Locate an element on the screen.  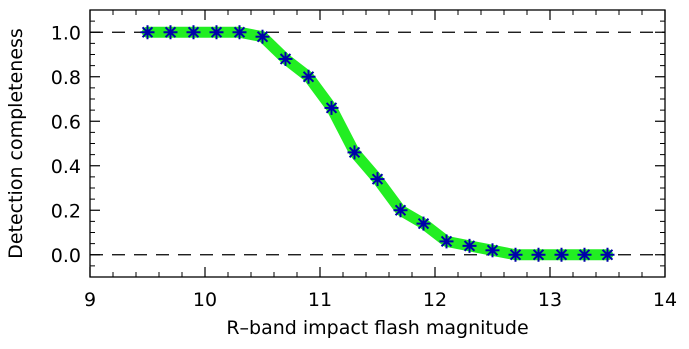
y-tick-label: 0.0 is located at coordinates (66, 256).